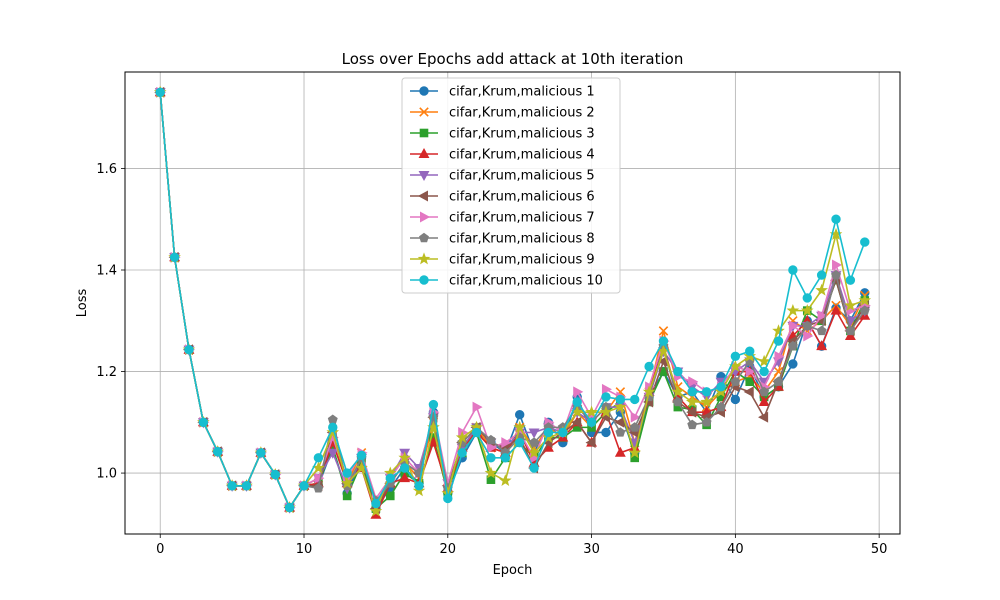 This screenshot has width=1000, height=600. I want to click on x-tick-label: 40, so click(735, 549).